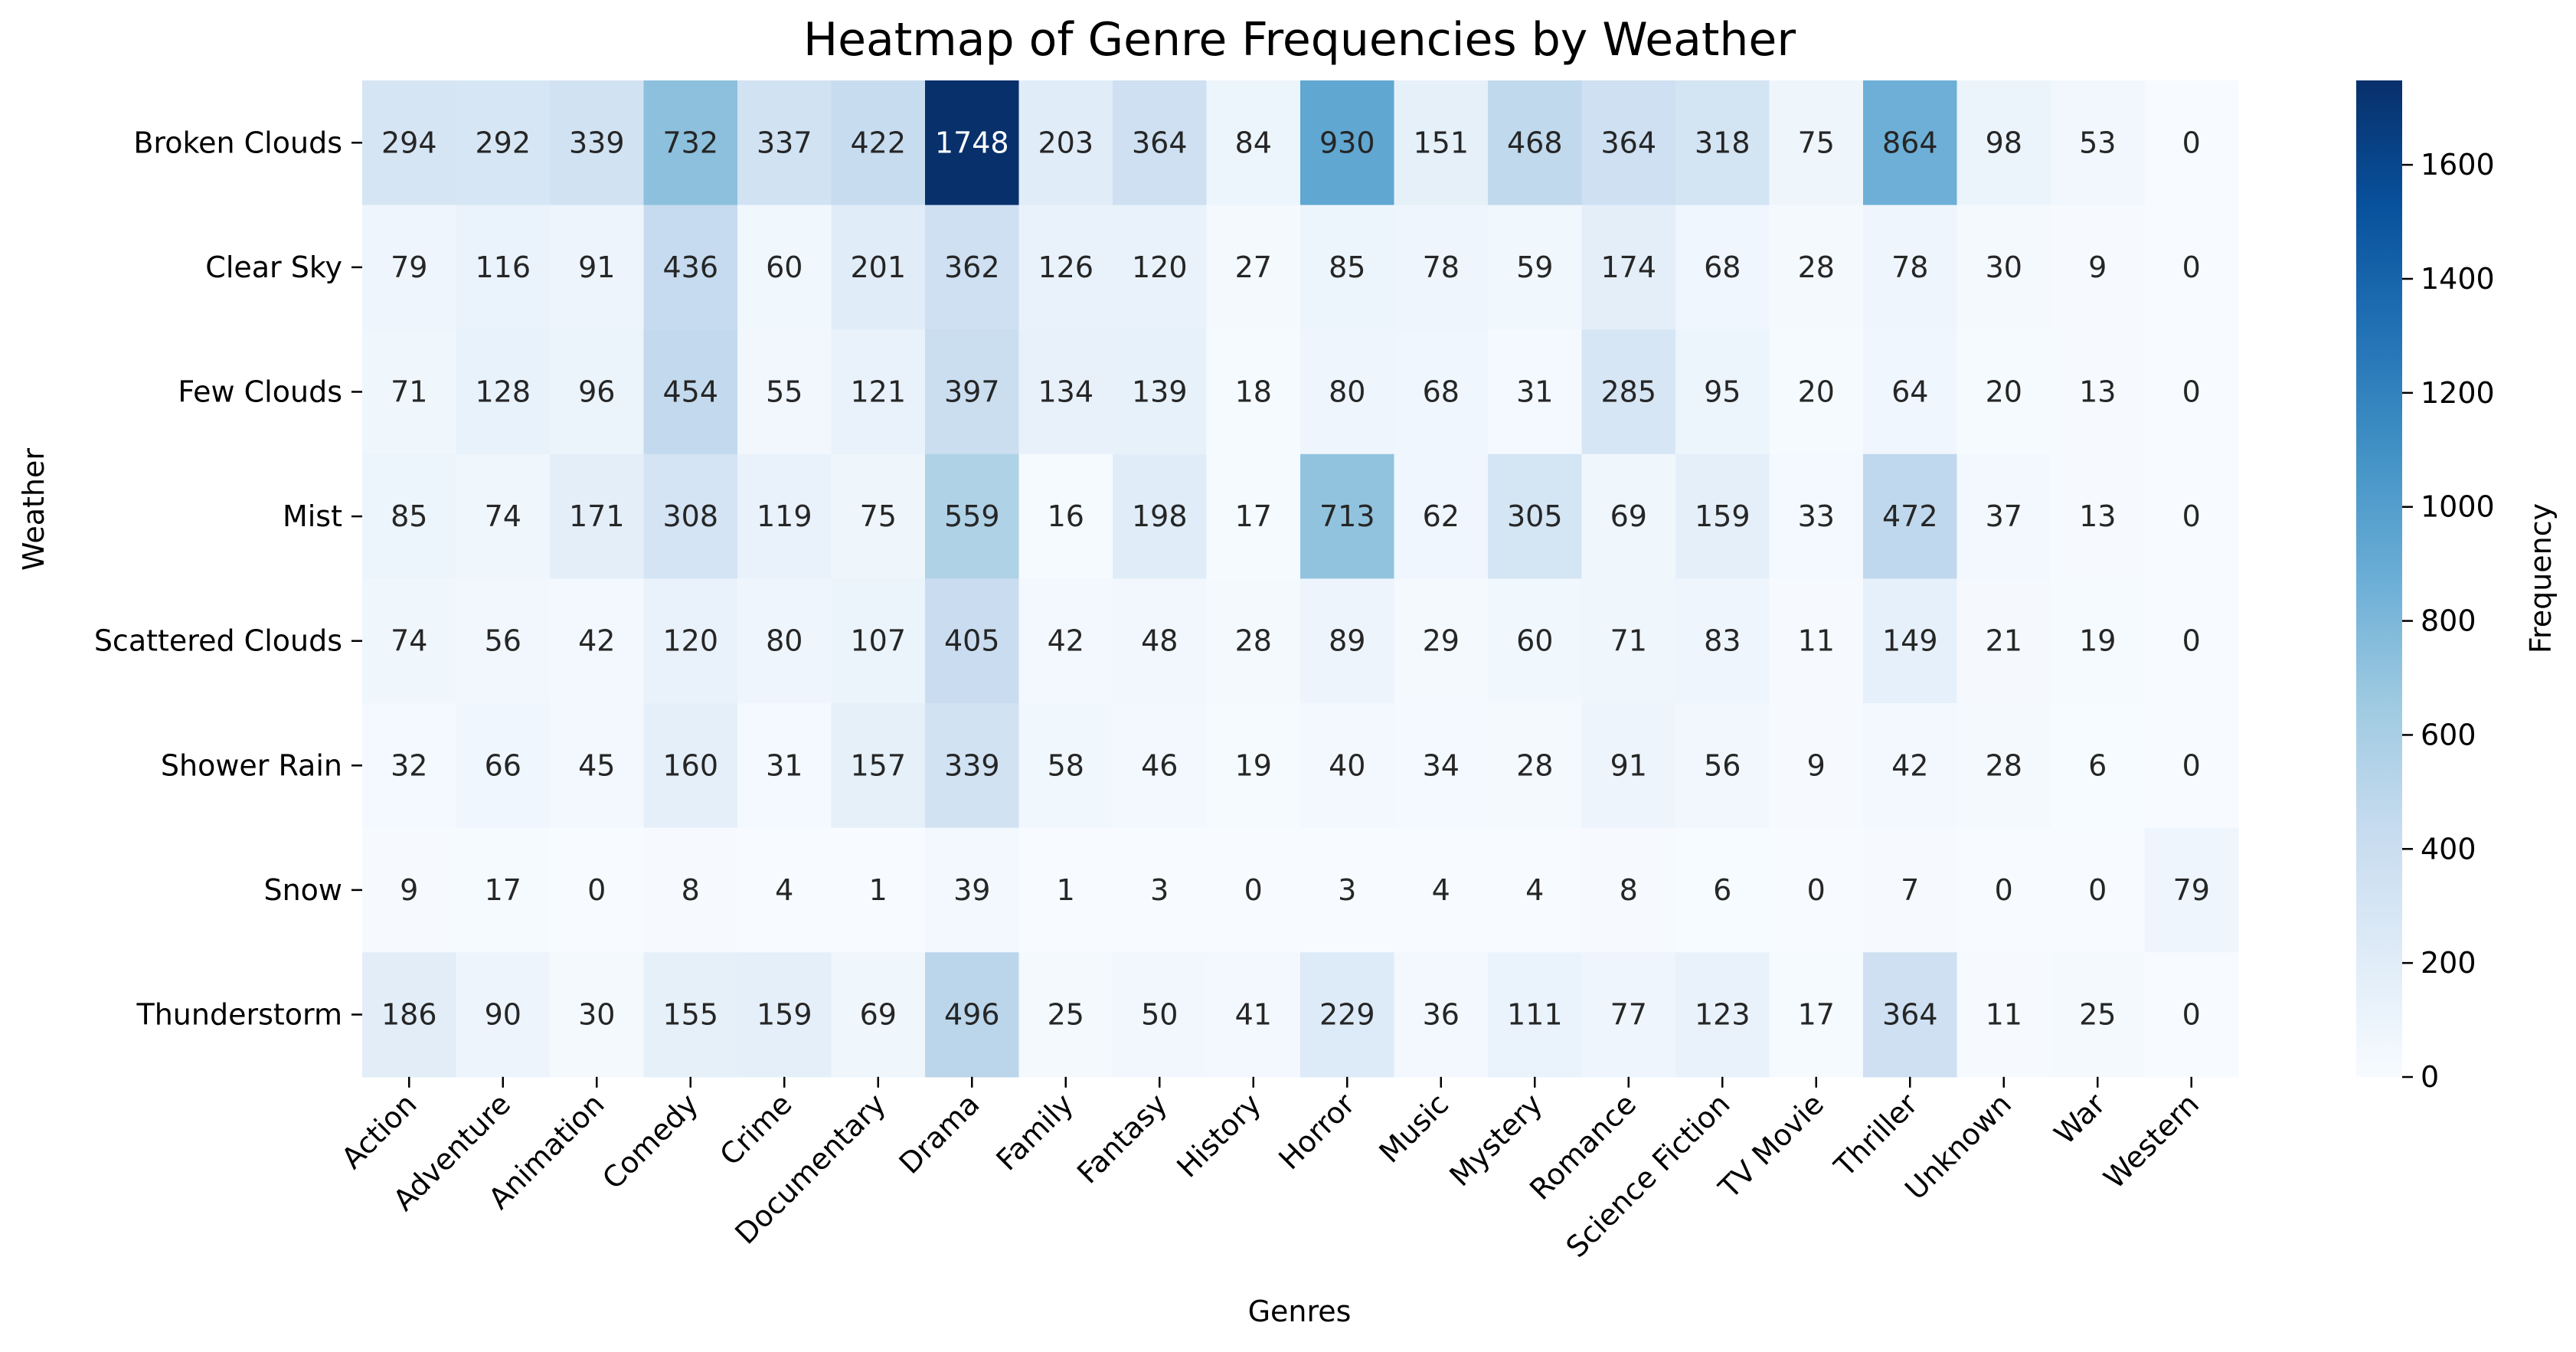 The height and width of the screenshot is (1352, 2576). I want to click on cell-value-label: 40, so click(1347, 765).